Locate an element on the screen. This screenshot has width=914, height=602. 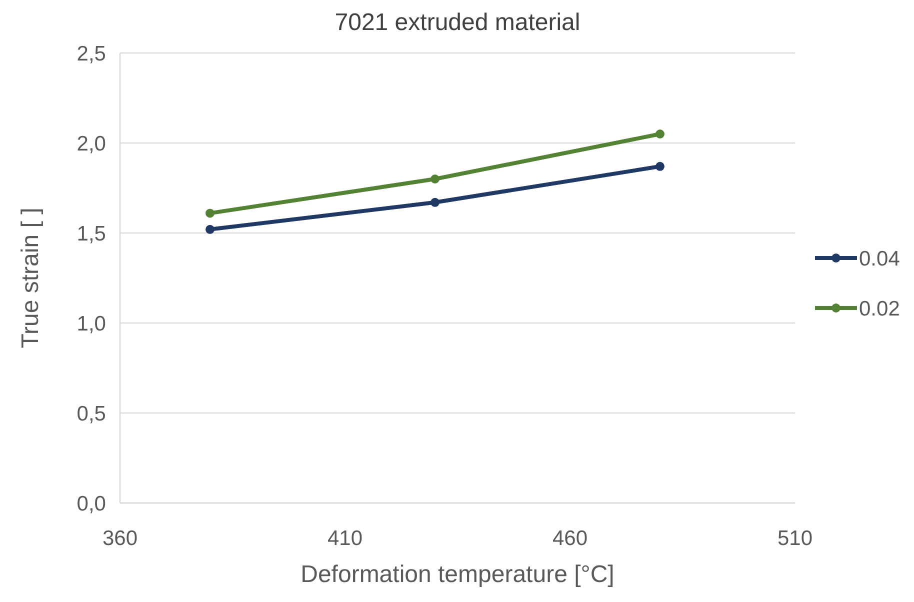
y-tick-label: 0,0 is located at coordinates (91, 504).